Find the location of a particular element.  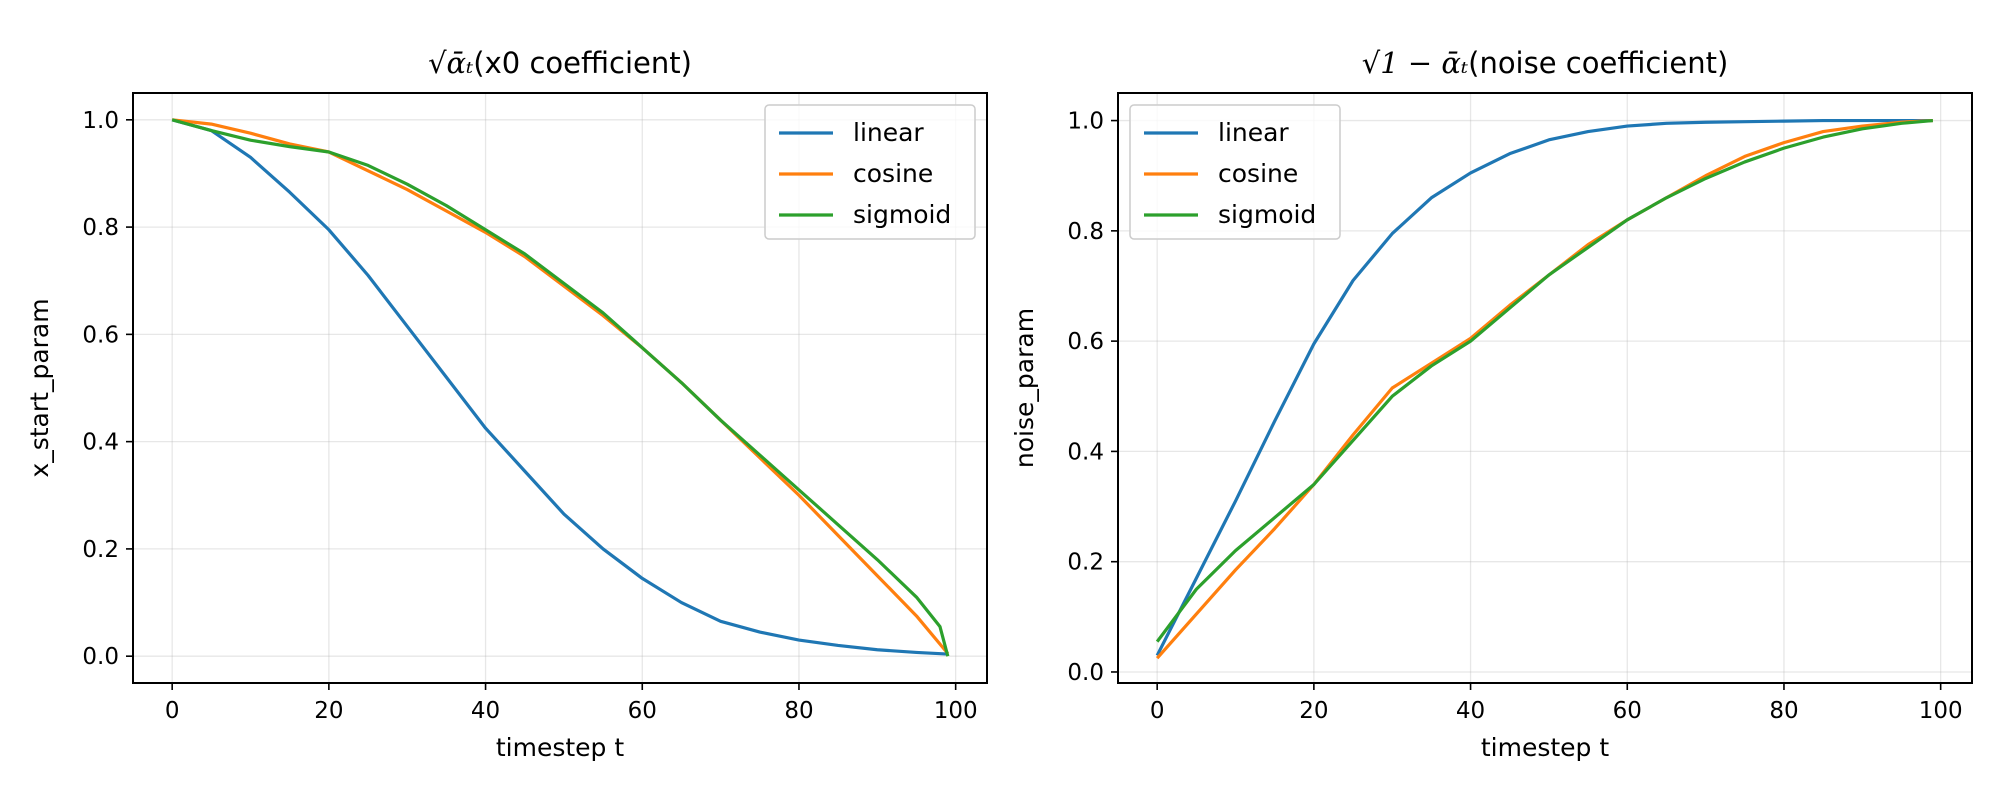

chart-title-math: √1 − ᾱₜ is located at coordinates (1415, 63).